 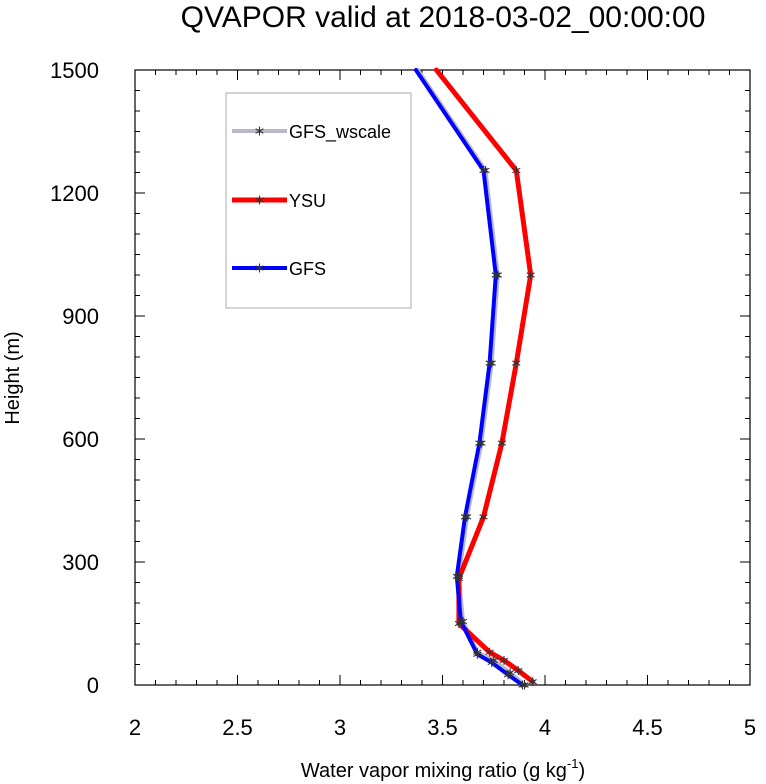 I want to click on x-tick-label: 2, so click(x=135, y=727).